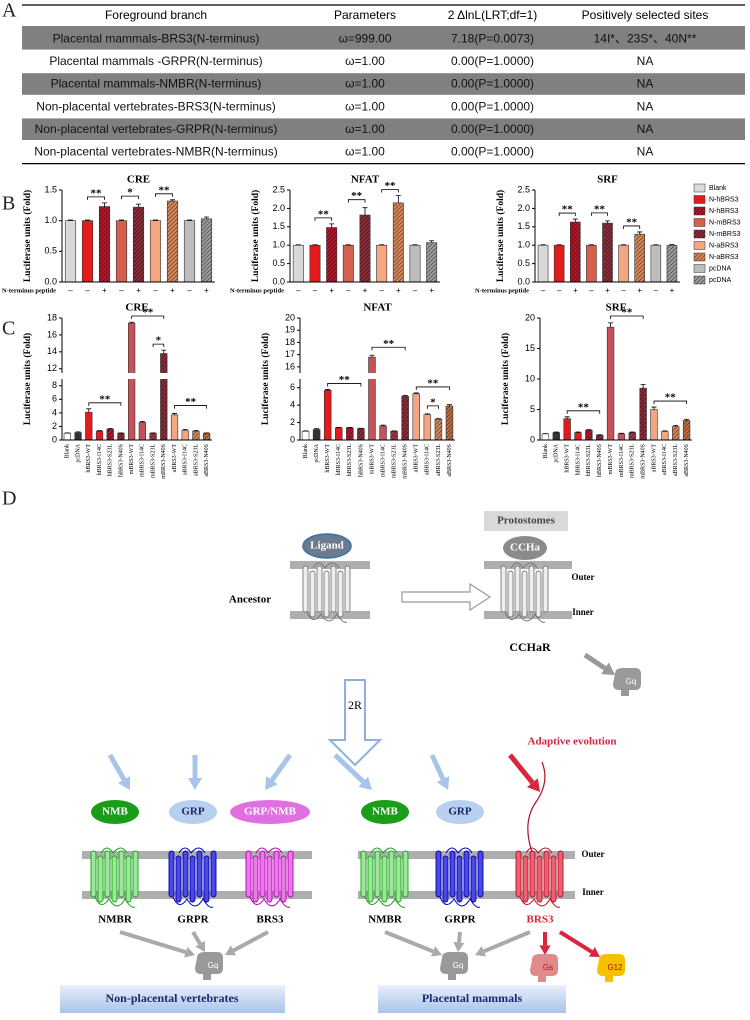  What do you see at coordinates (155, 61) in the screenshot?
I see `table-cell: Placental mammals -GRPR(N-terminus)` at bounding box center [155, 61].